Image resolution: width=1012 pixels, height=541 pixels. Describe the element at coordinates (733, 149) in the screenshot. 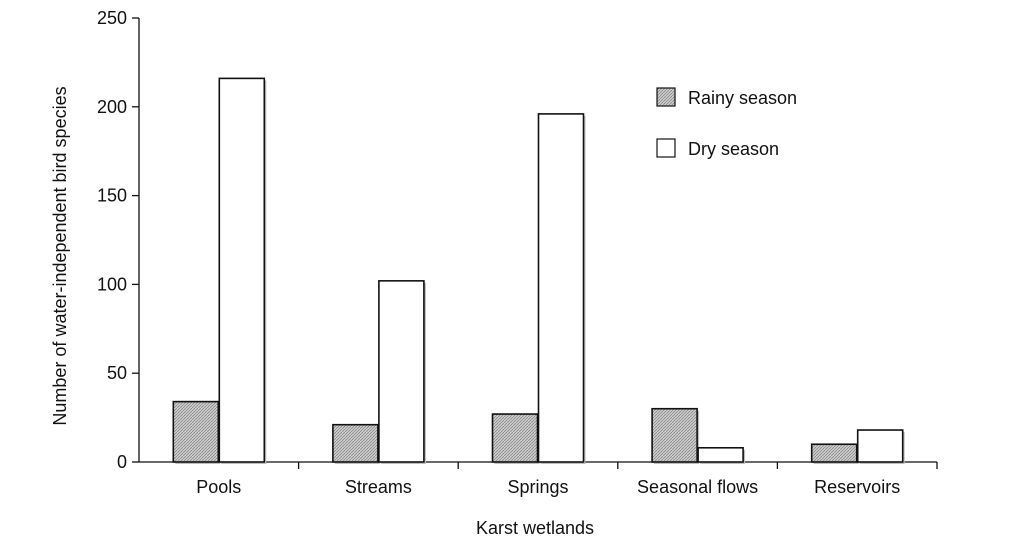

I see `legend-label-dry: Dry season` at that location.